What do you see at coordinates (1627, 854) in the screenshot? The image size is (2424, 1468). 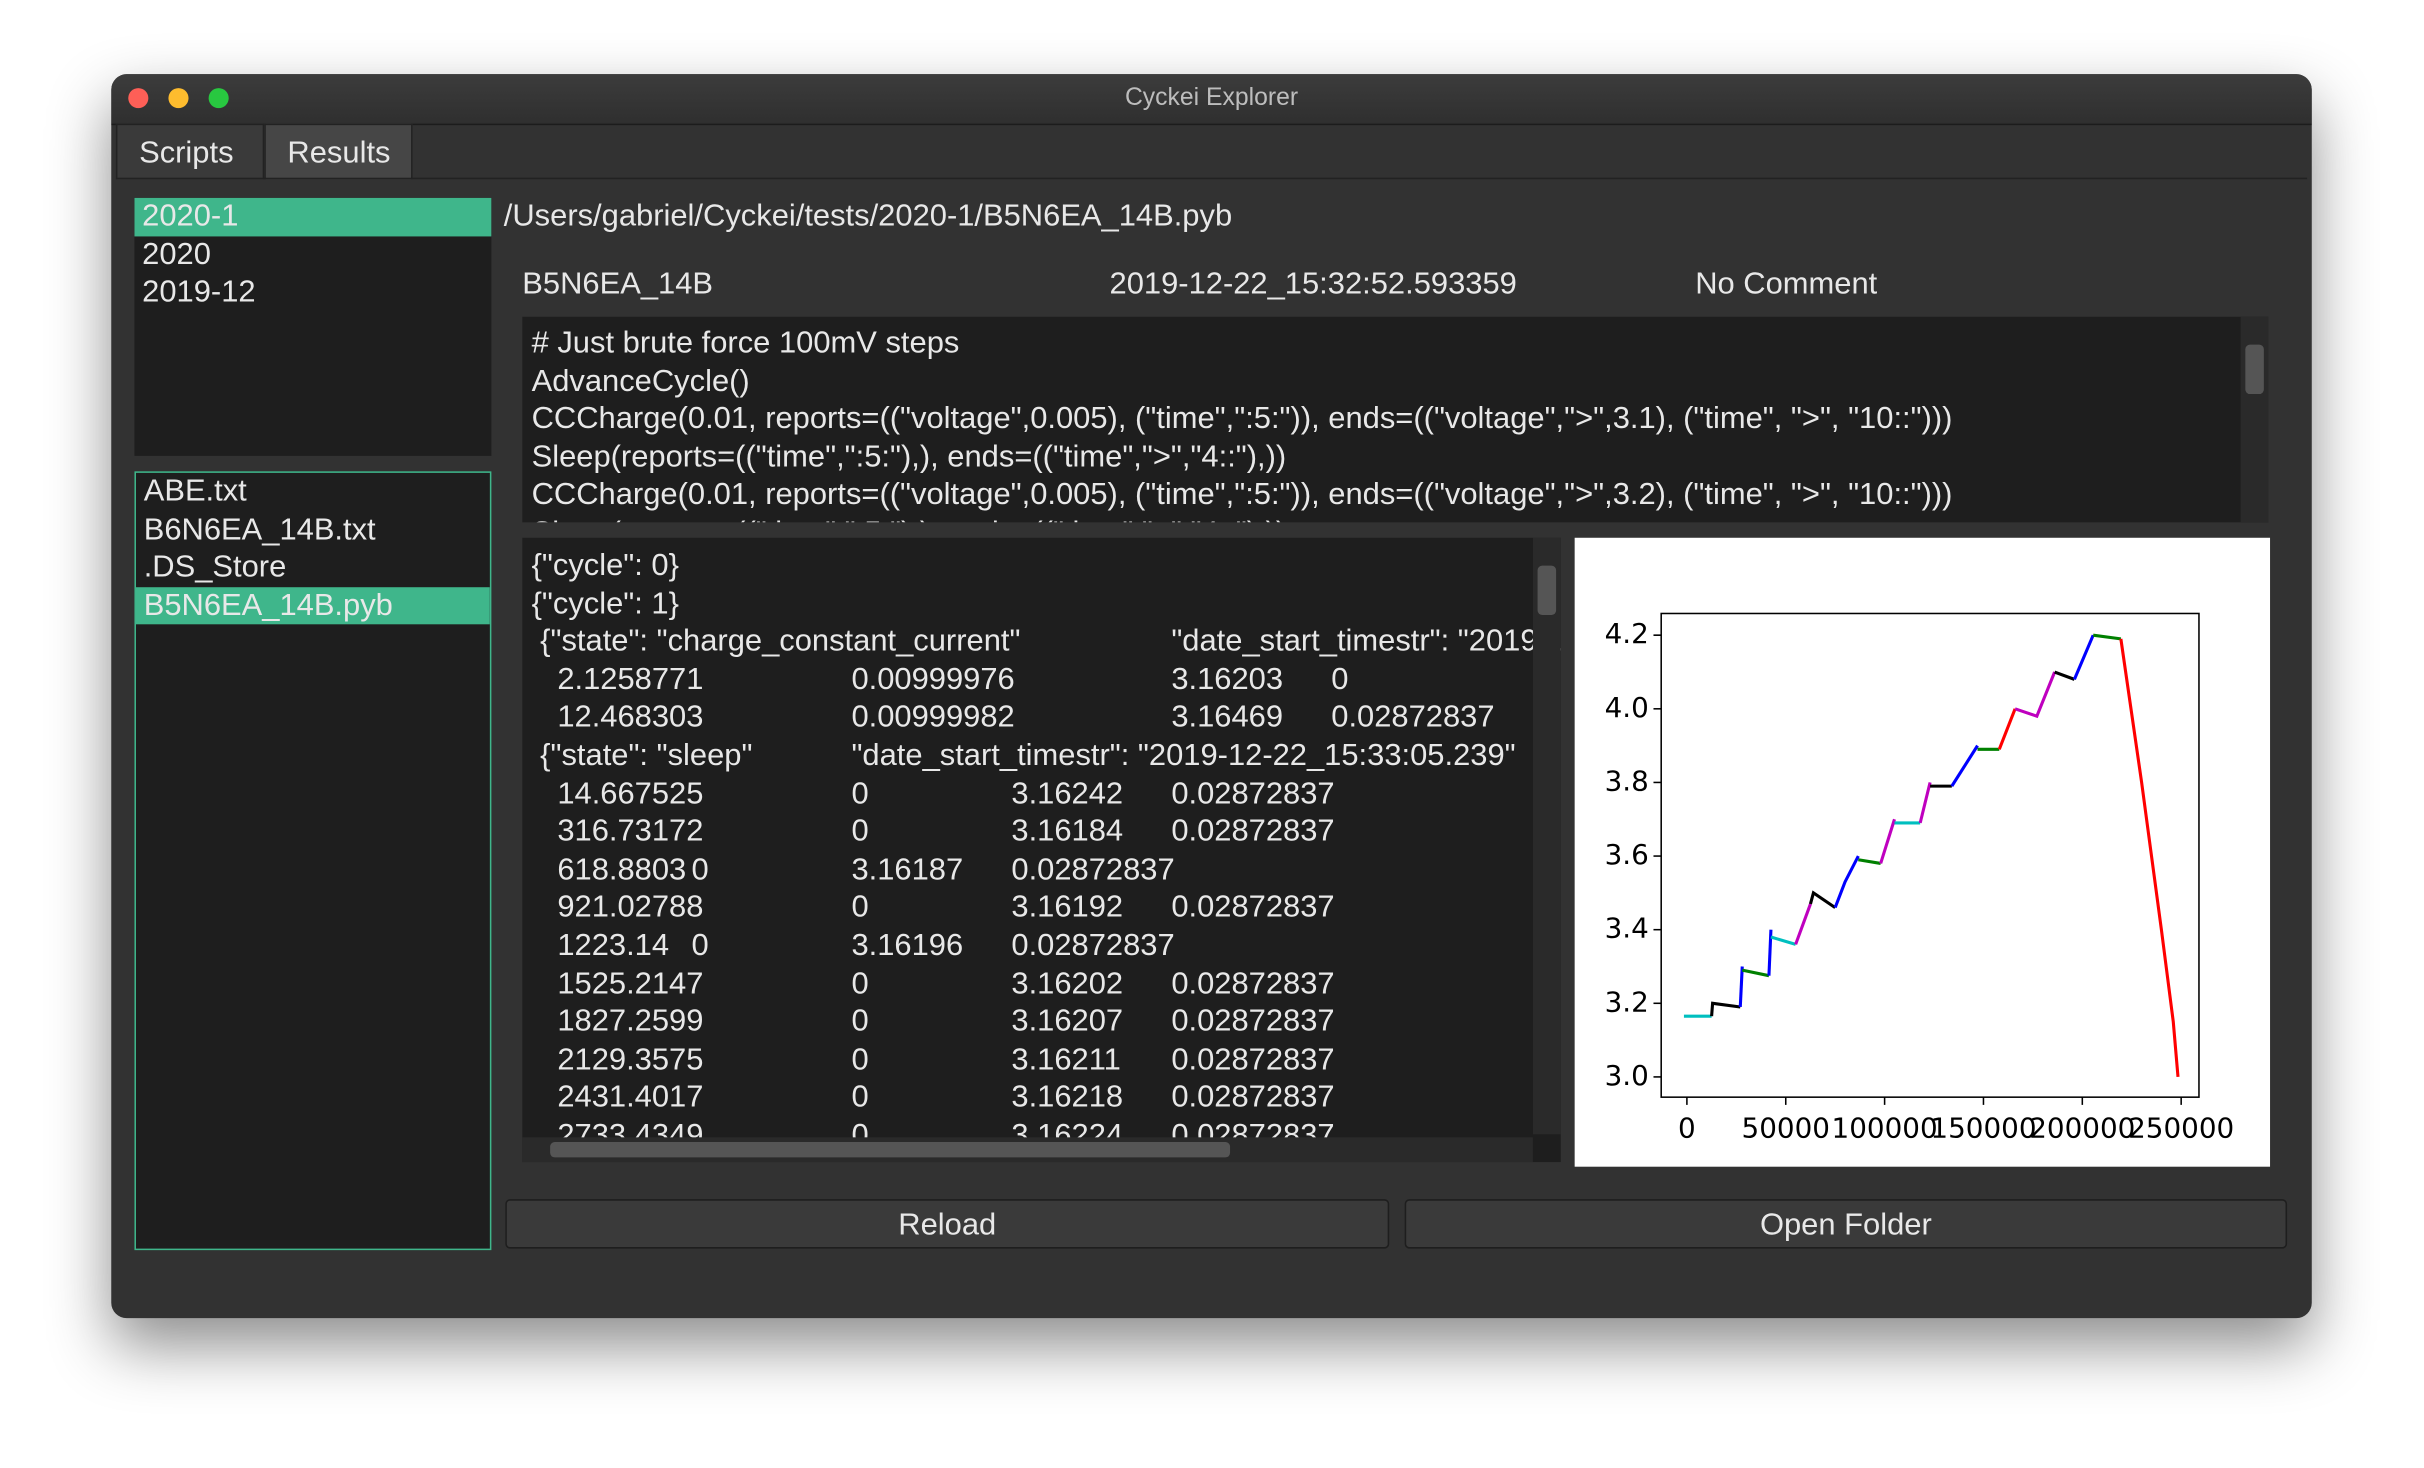 I see `y-tick-label: 3.6` at bounding box center [1627, 854].